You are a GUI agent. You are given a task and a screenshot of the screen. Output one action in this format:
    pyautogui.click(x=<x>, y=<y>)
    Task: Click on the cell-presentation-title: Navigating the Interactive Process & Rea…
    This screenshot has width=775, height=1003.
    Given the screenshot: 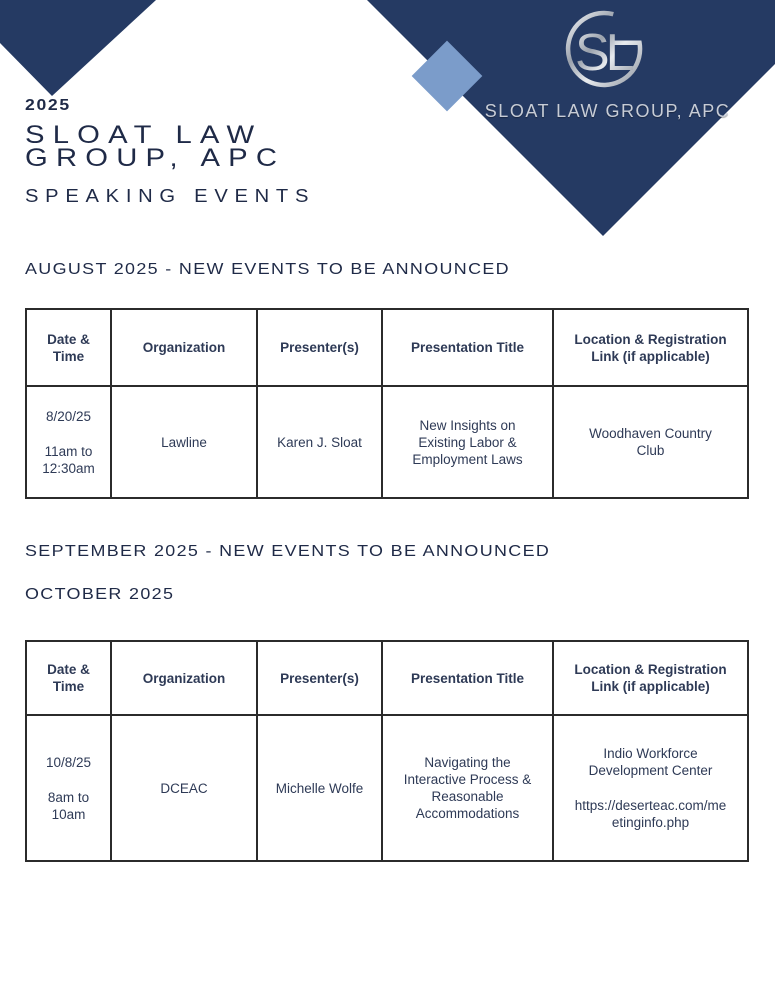 What is the action you would take?
    pyautogui.click(x=467, y=788)
    